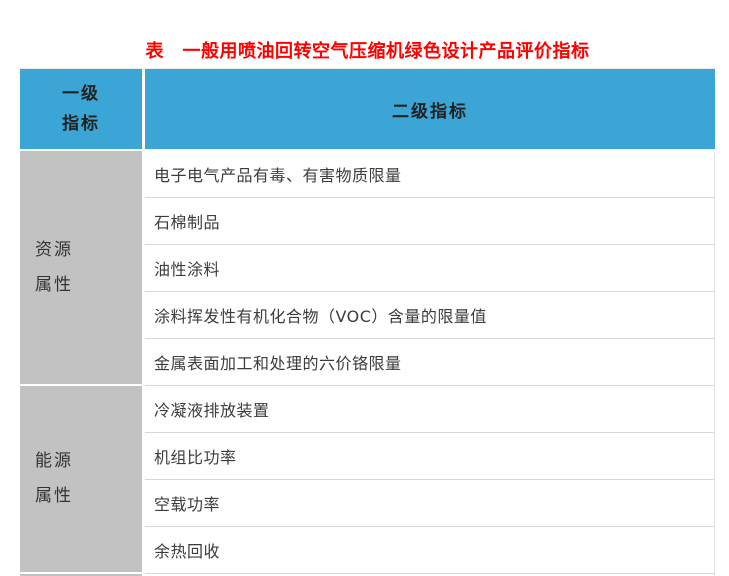 The height and width of the screenshot is (576, 729). I want to click on indicator-row: 涂料挥发性有机化合物（VOC）含量的限量值, so click(429, 315).